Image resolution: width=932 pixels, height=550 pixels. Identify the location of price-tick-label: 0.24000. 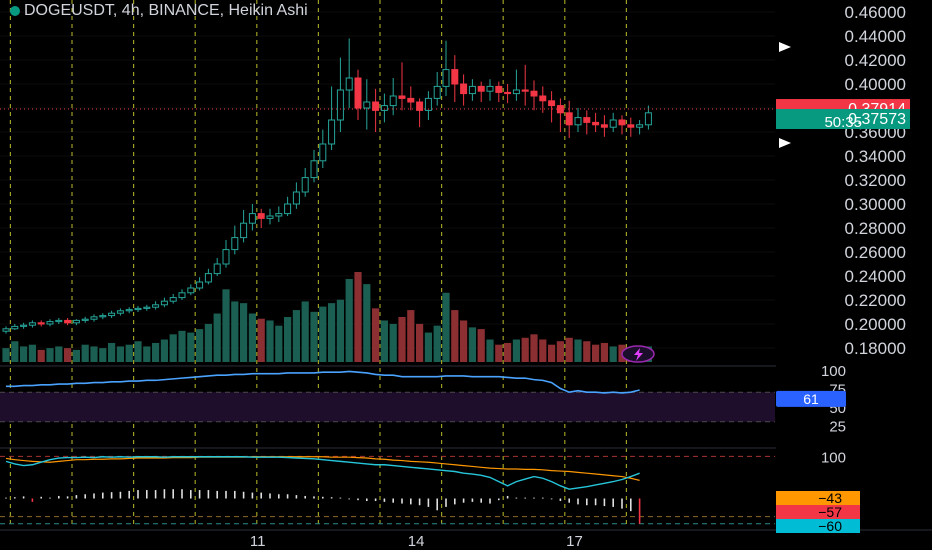
(875, 276).